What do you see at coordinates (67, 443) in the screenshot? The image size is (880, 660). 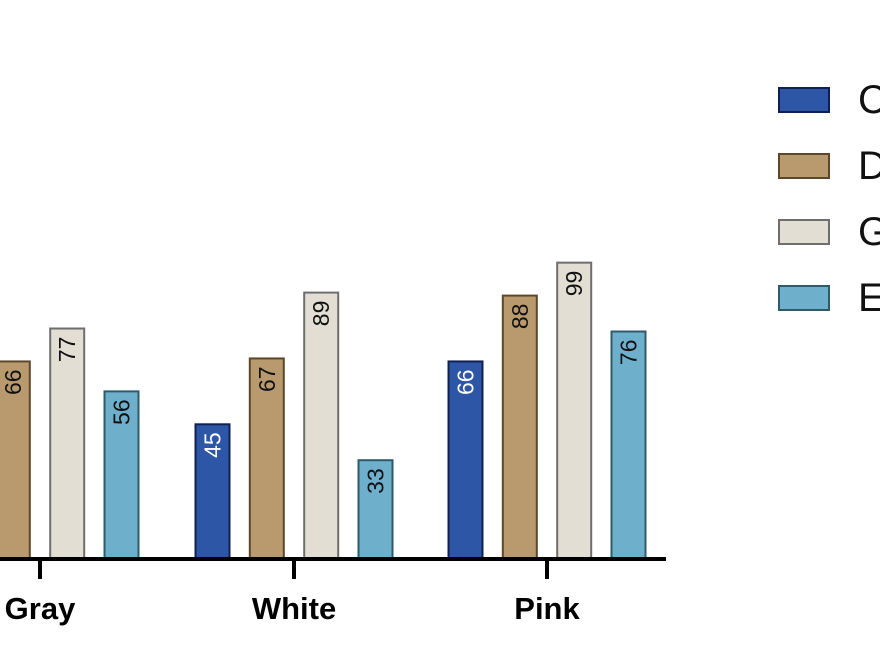 I see `bar-g-gray` at bounding box center [67, 443].